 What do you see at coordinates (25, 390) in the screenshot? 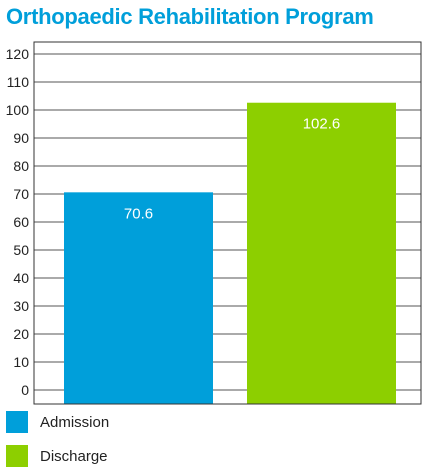
I see `y-tick-label: 0` at bounding box center [25, 390].